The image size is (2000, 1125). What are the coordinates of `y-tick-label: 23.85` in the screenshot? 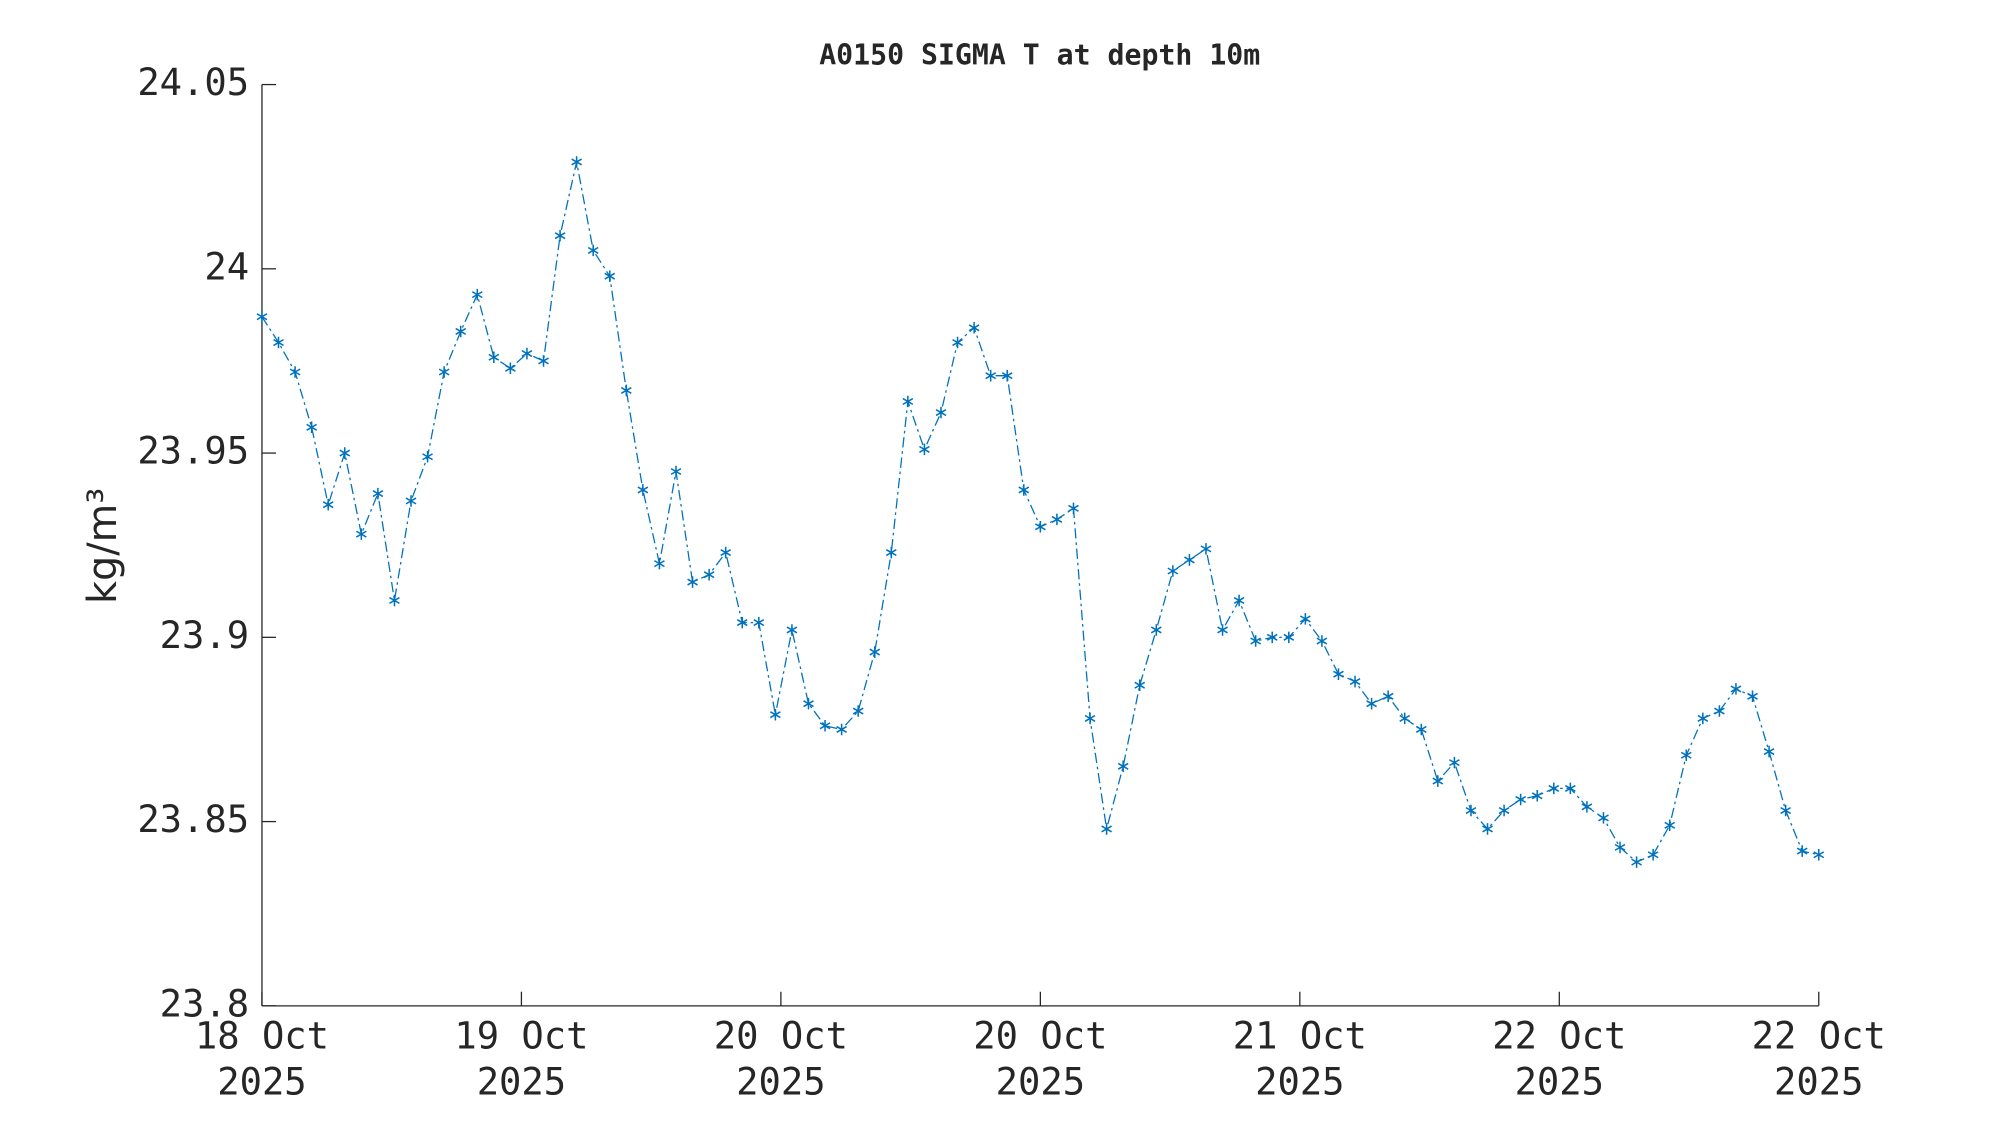 It's located at (193, 819).